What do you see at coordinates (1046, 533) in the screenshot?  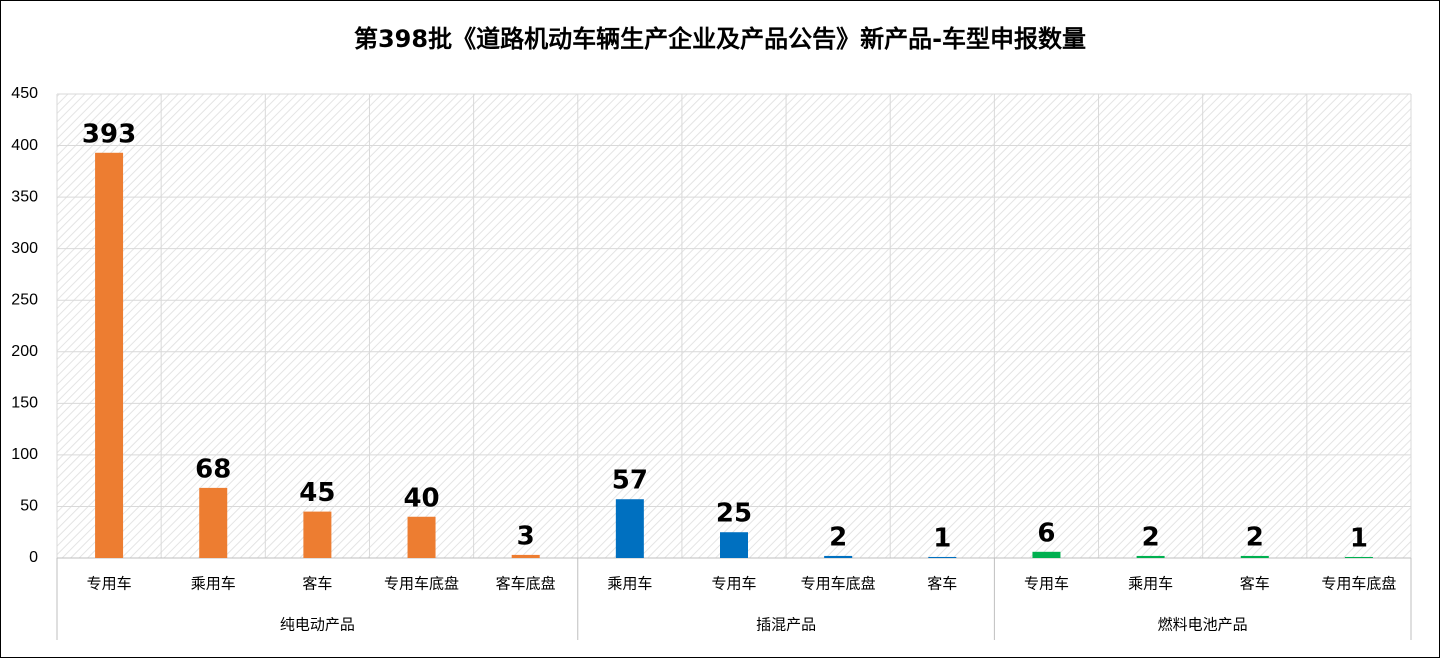 I see `value-label: 6` at bounding box center [1046, 533].